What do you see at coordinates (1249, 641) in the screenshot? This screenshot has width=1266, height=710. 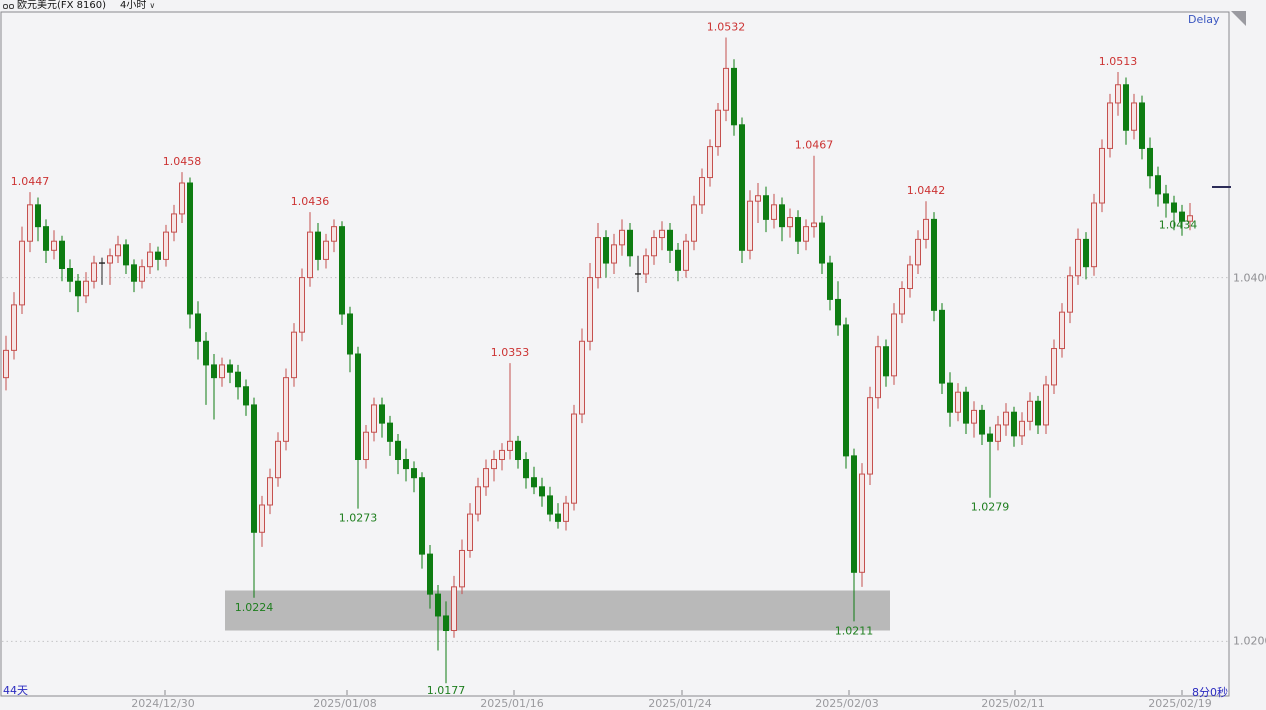 I see `y-axis-label: 1.0200` at bounding box center [1249, 641].